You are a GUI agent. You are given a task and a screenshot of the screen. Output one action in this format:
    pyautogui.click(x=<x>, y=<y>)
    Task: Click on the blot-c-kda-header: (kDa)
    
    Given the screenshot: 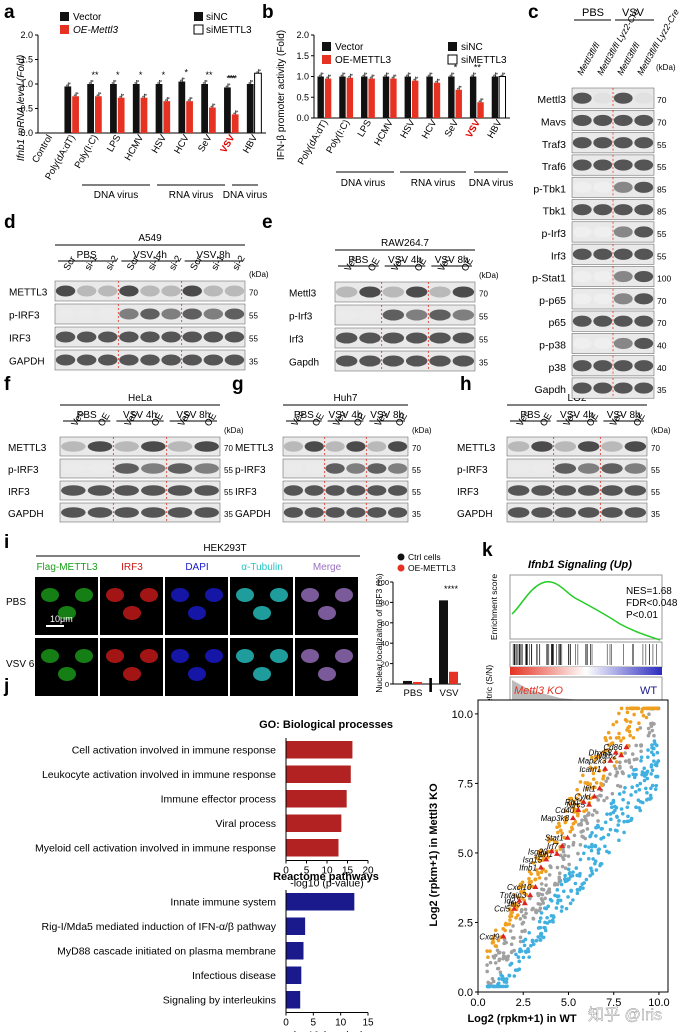 What is the action you would take?
    pyautogui.click(x=666, y=67)
    